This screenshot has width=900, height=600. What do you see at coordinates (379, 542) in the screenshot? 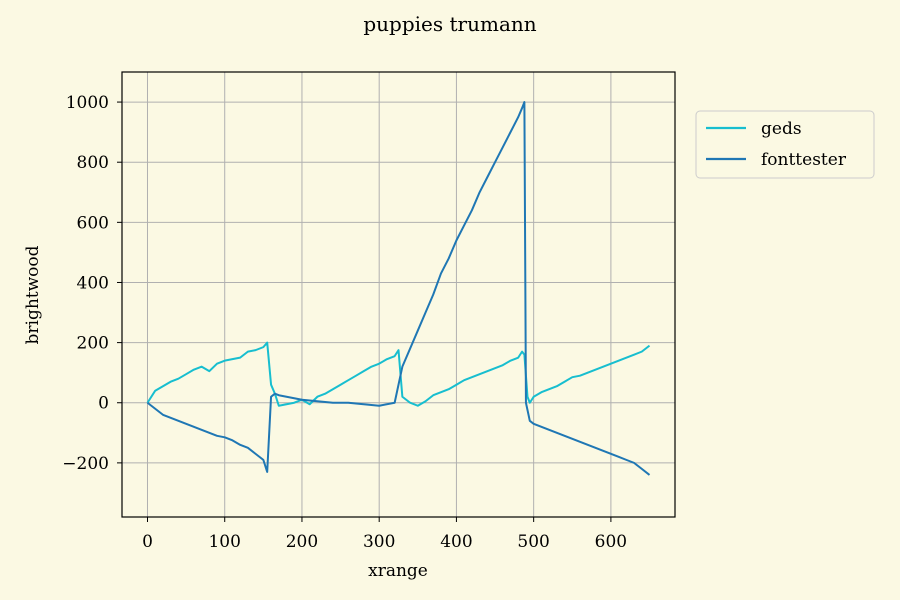
I see `x-tick-label: 300` at bounding box center [379, 542].